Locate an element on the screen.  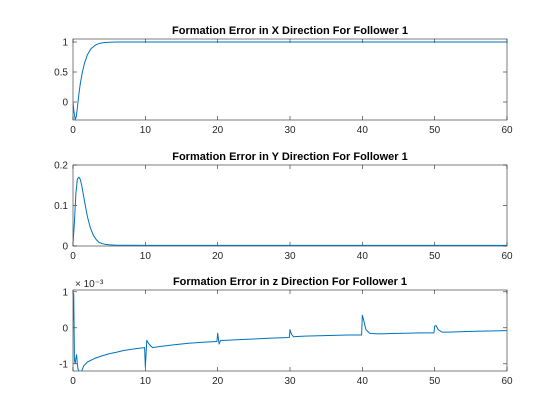
x-tick-label-z: 60 is located at coordinates (507, 381).